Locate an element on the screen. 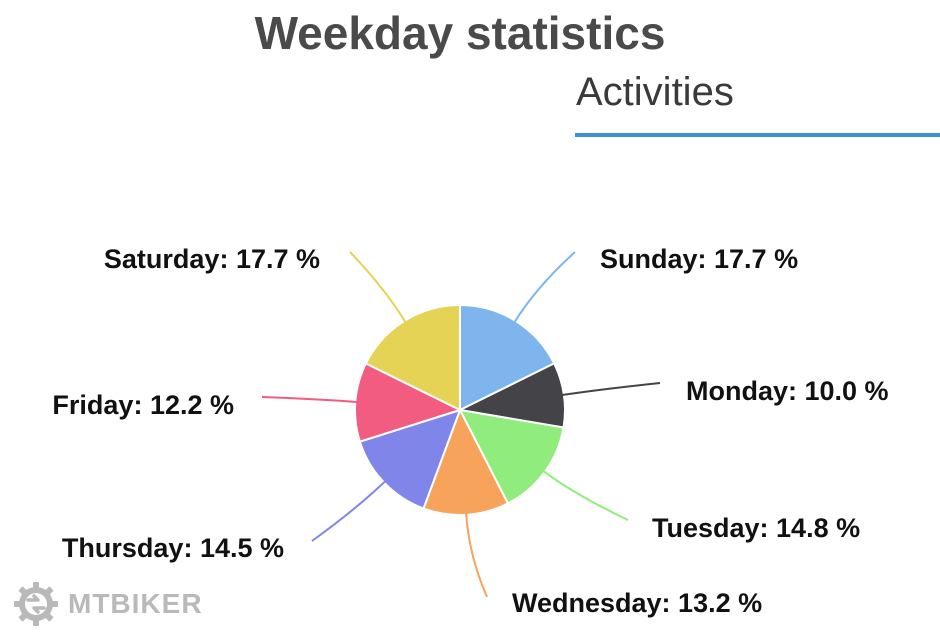 The image size is (940, 644). connector-sunday is located at coordinates (544, 287).